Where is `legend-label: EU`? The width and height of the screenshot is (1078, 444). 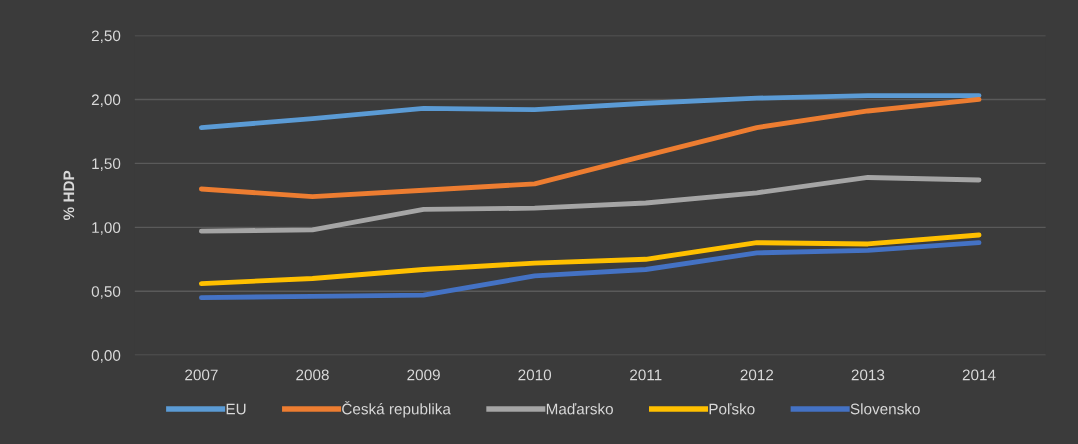
legend-label: EU is located at coordinates (236, 409).